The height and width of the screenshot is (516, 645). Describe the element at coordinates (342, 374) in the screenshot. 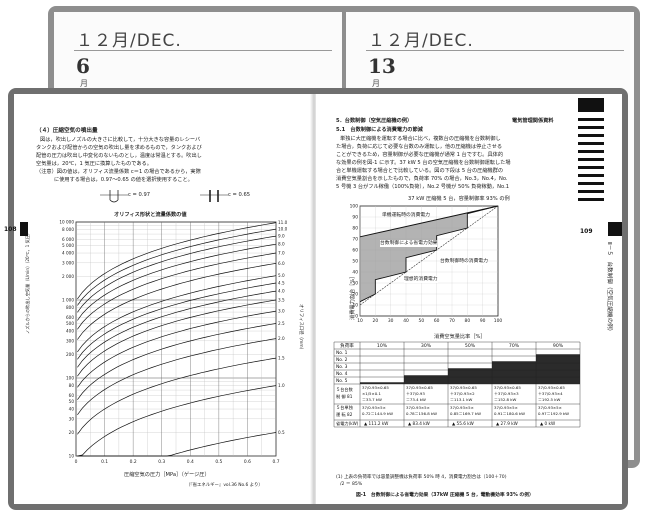

I see `table-row-label: No. 4` at that location.